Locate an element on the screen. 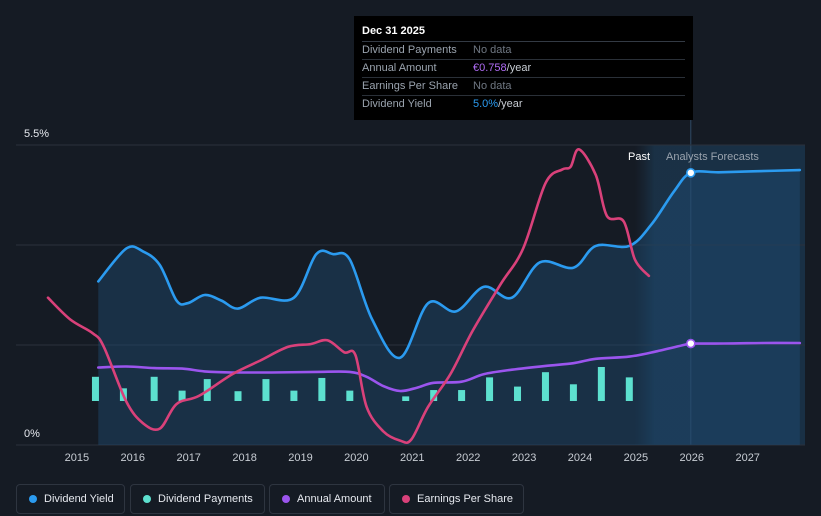 The width and height of the screenshot is (821, 516). legend-label: Annual Amount is located at coordinates (334, 499).